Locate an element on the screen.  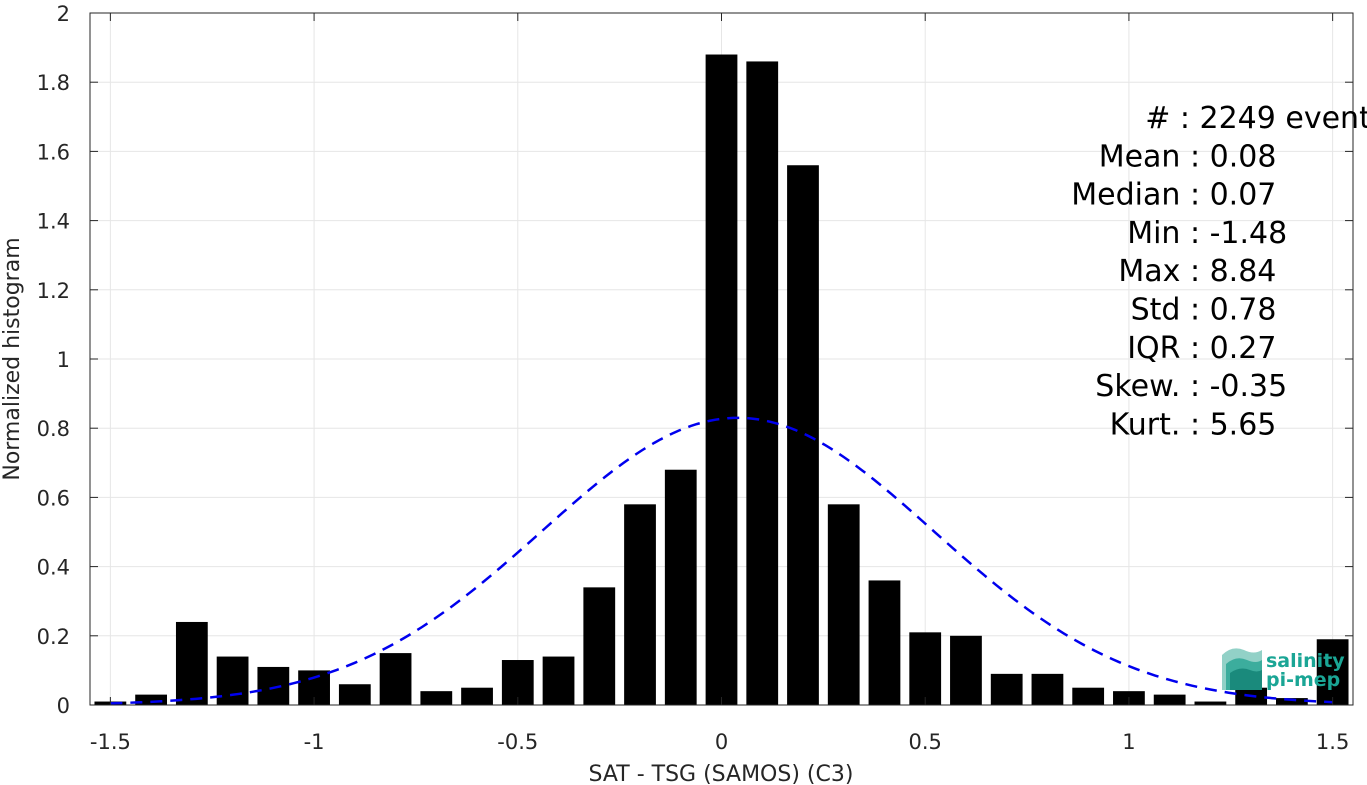
x-tick-label: -0.5 is located at coordinates (517, 742).